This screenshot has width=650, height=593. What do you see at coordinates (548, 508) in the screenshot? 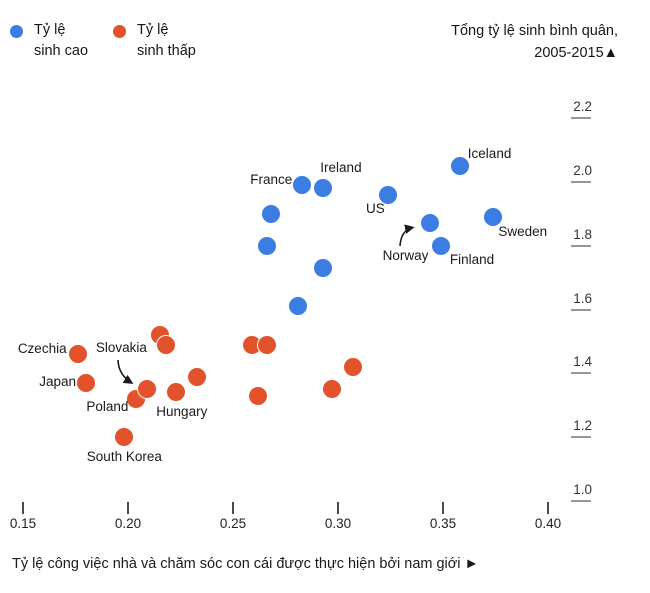
I see `x-tick-mark-0.40` at bounding box center [548, 508].